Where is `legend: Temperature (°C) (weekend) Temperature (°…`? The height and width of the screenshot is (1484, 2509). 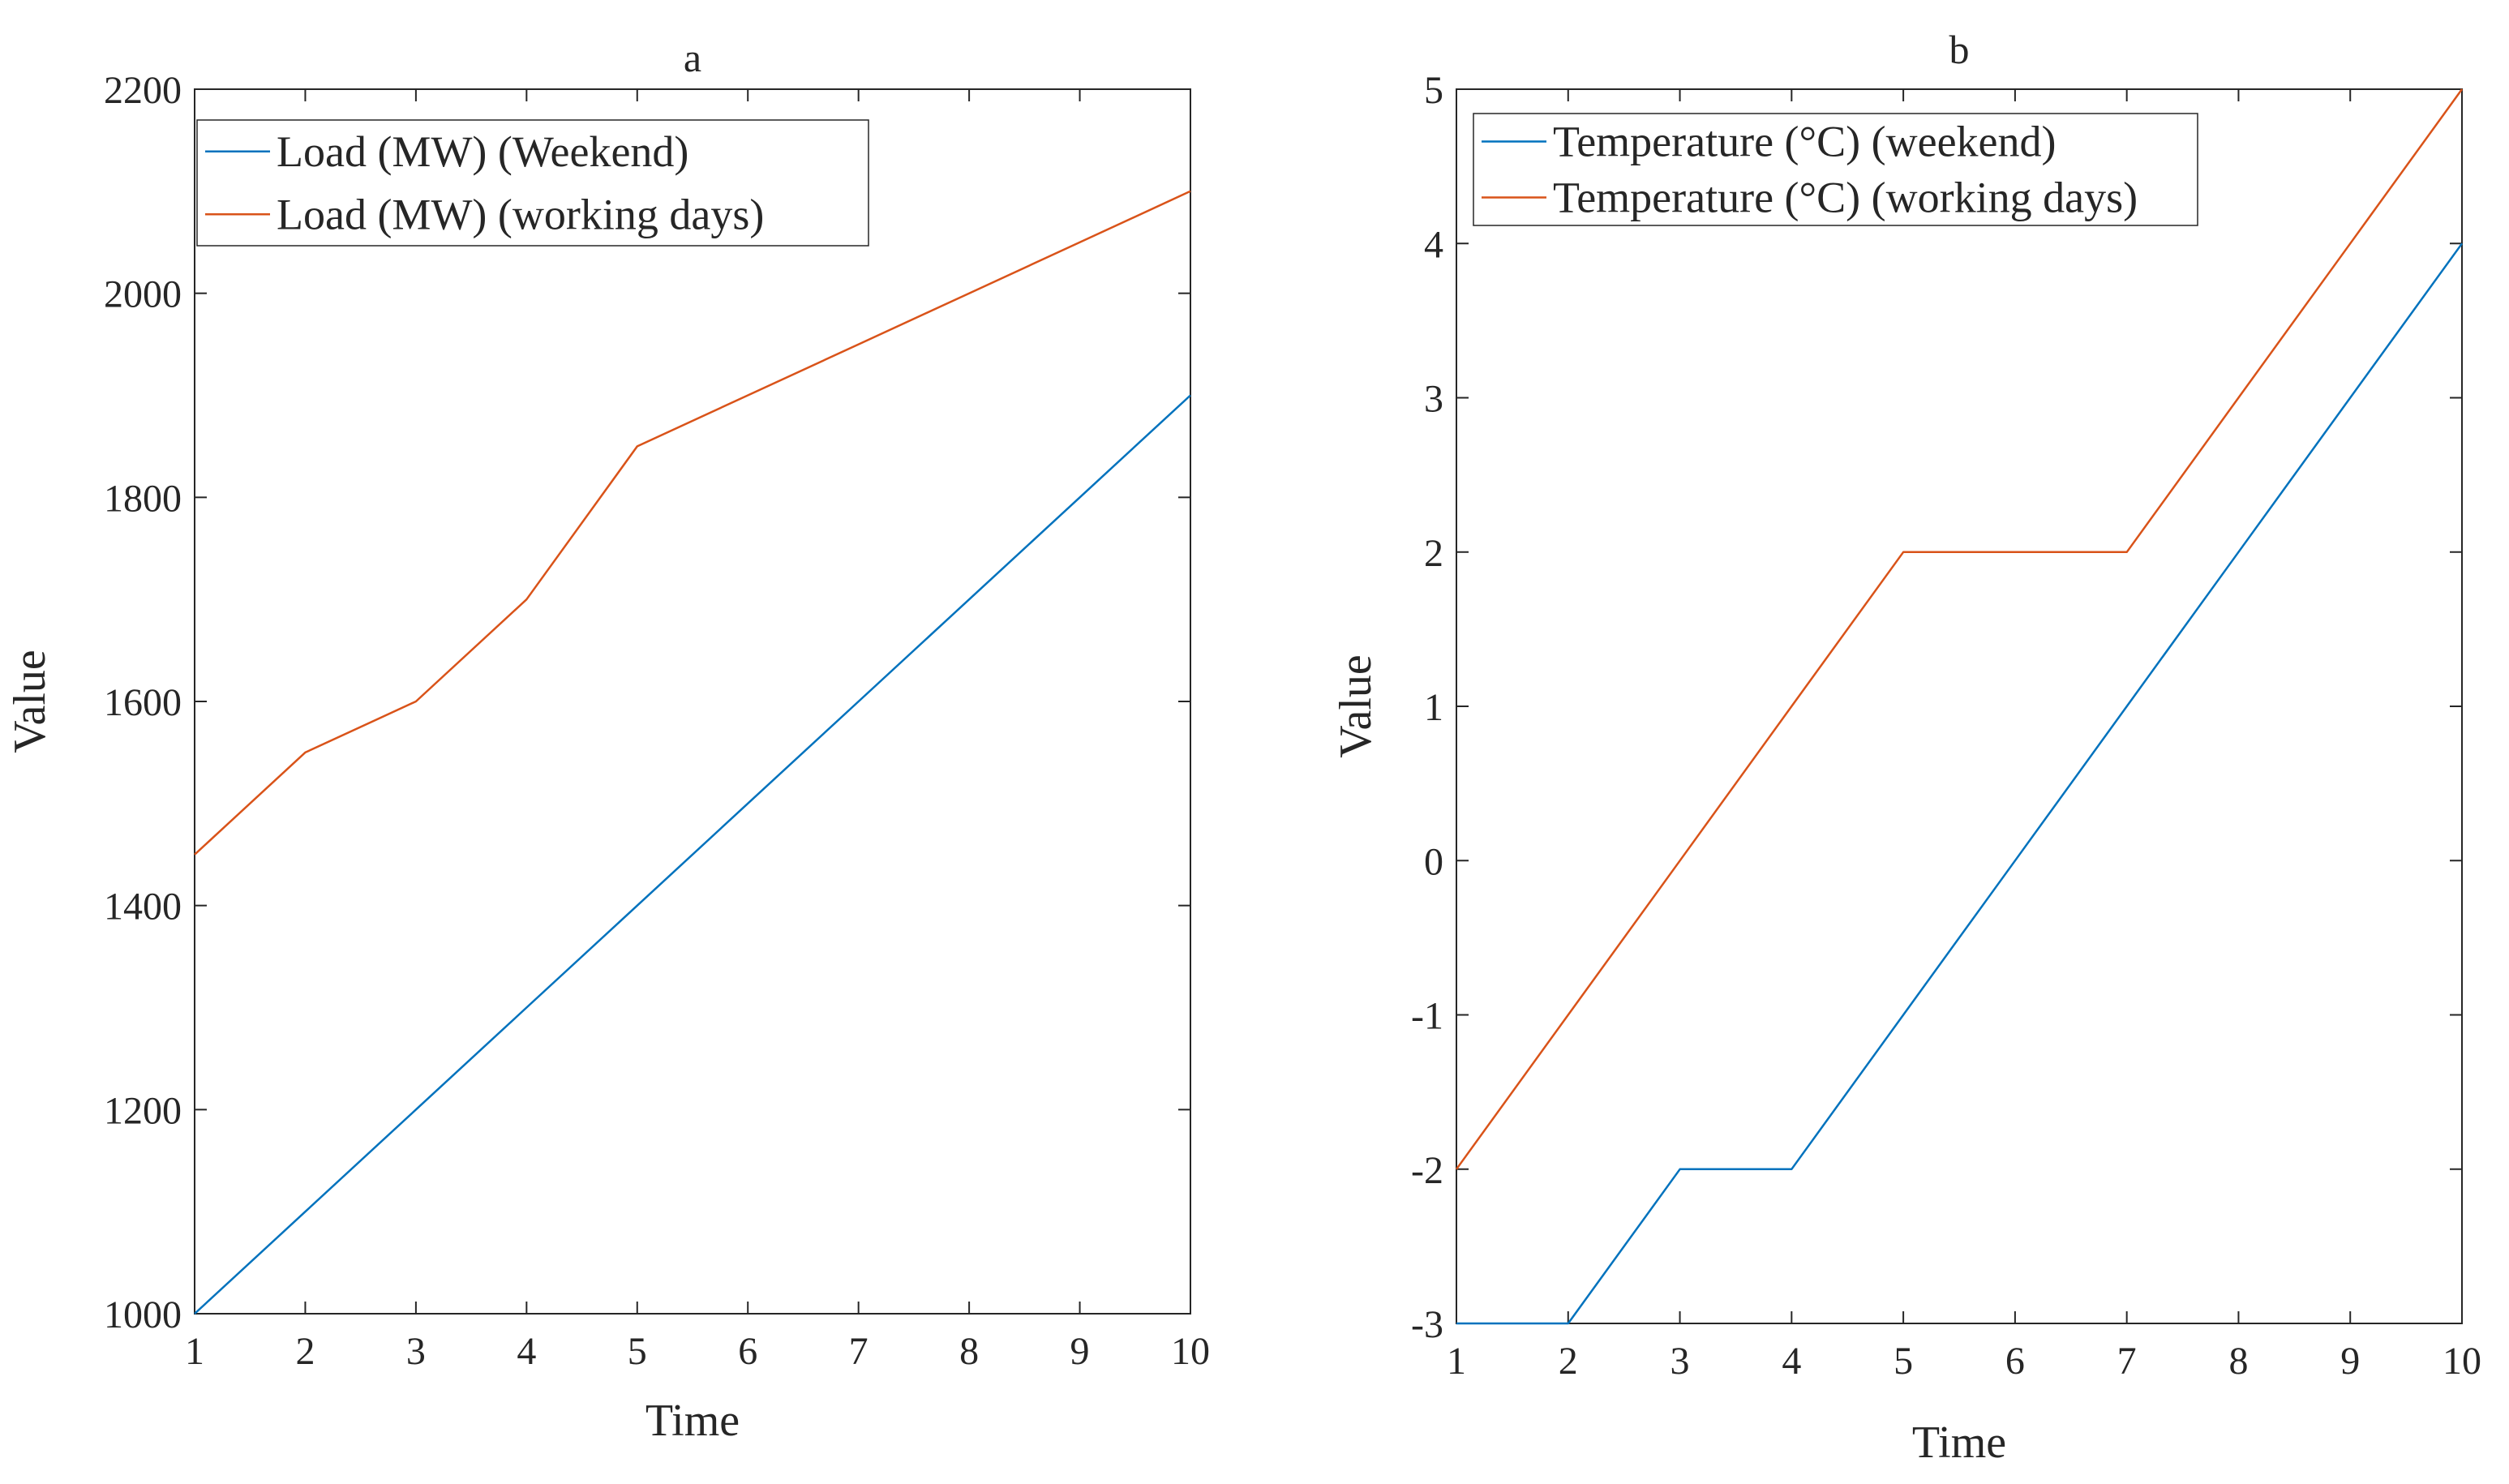
legend: Temperature (°C) (weekend) Temperature (°… is located at coordinates (1835, 169).